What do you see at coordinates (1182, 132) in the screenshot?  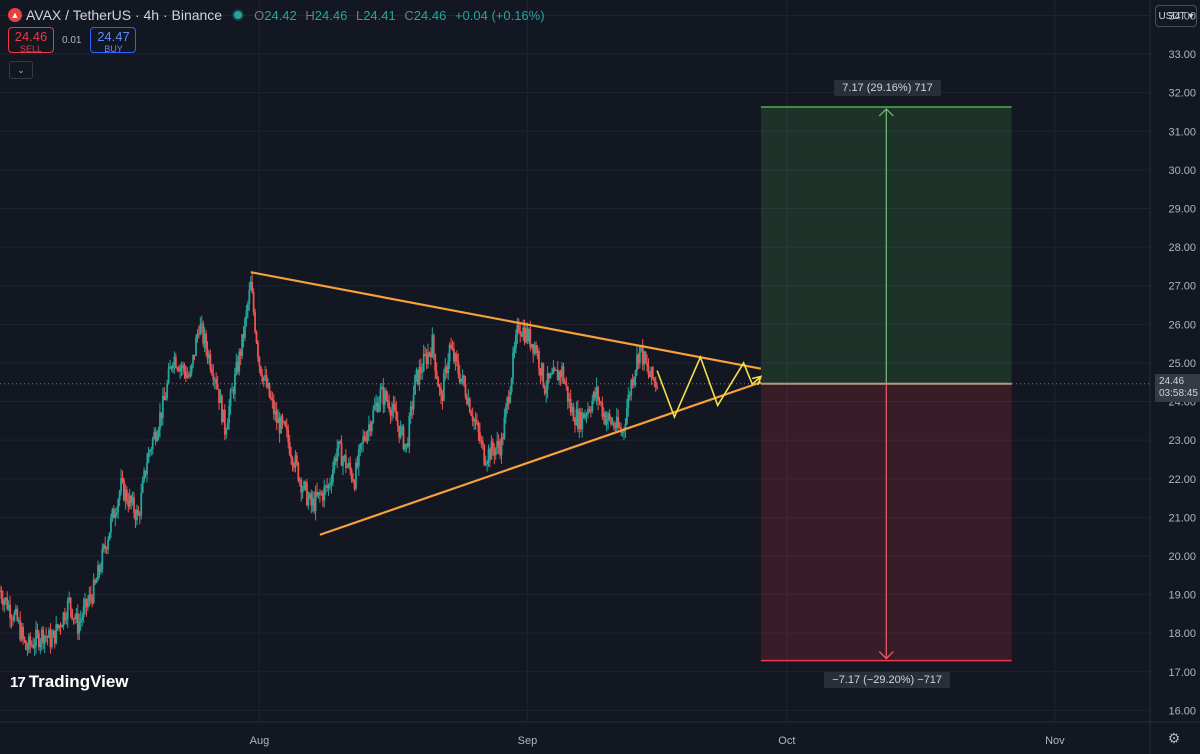 I see `y-tick-label: 31.00` at bounding box center [1182, 132].